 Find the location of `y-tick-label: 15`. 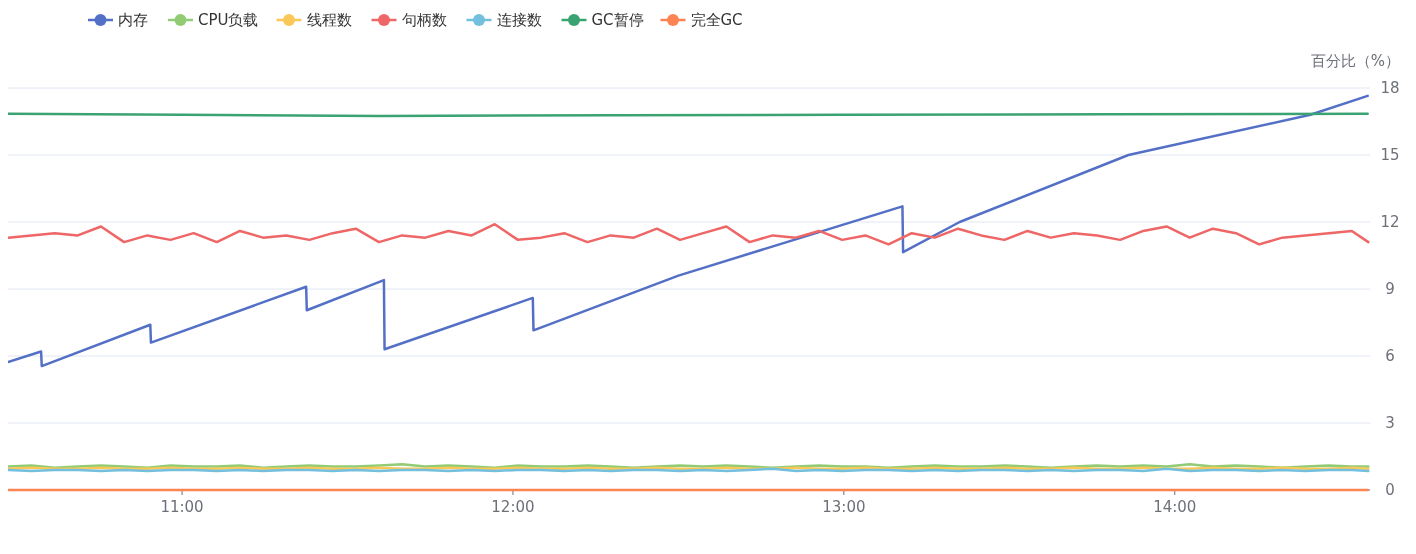

y-tick-label: 15 is located at coordinates (1390, 155).